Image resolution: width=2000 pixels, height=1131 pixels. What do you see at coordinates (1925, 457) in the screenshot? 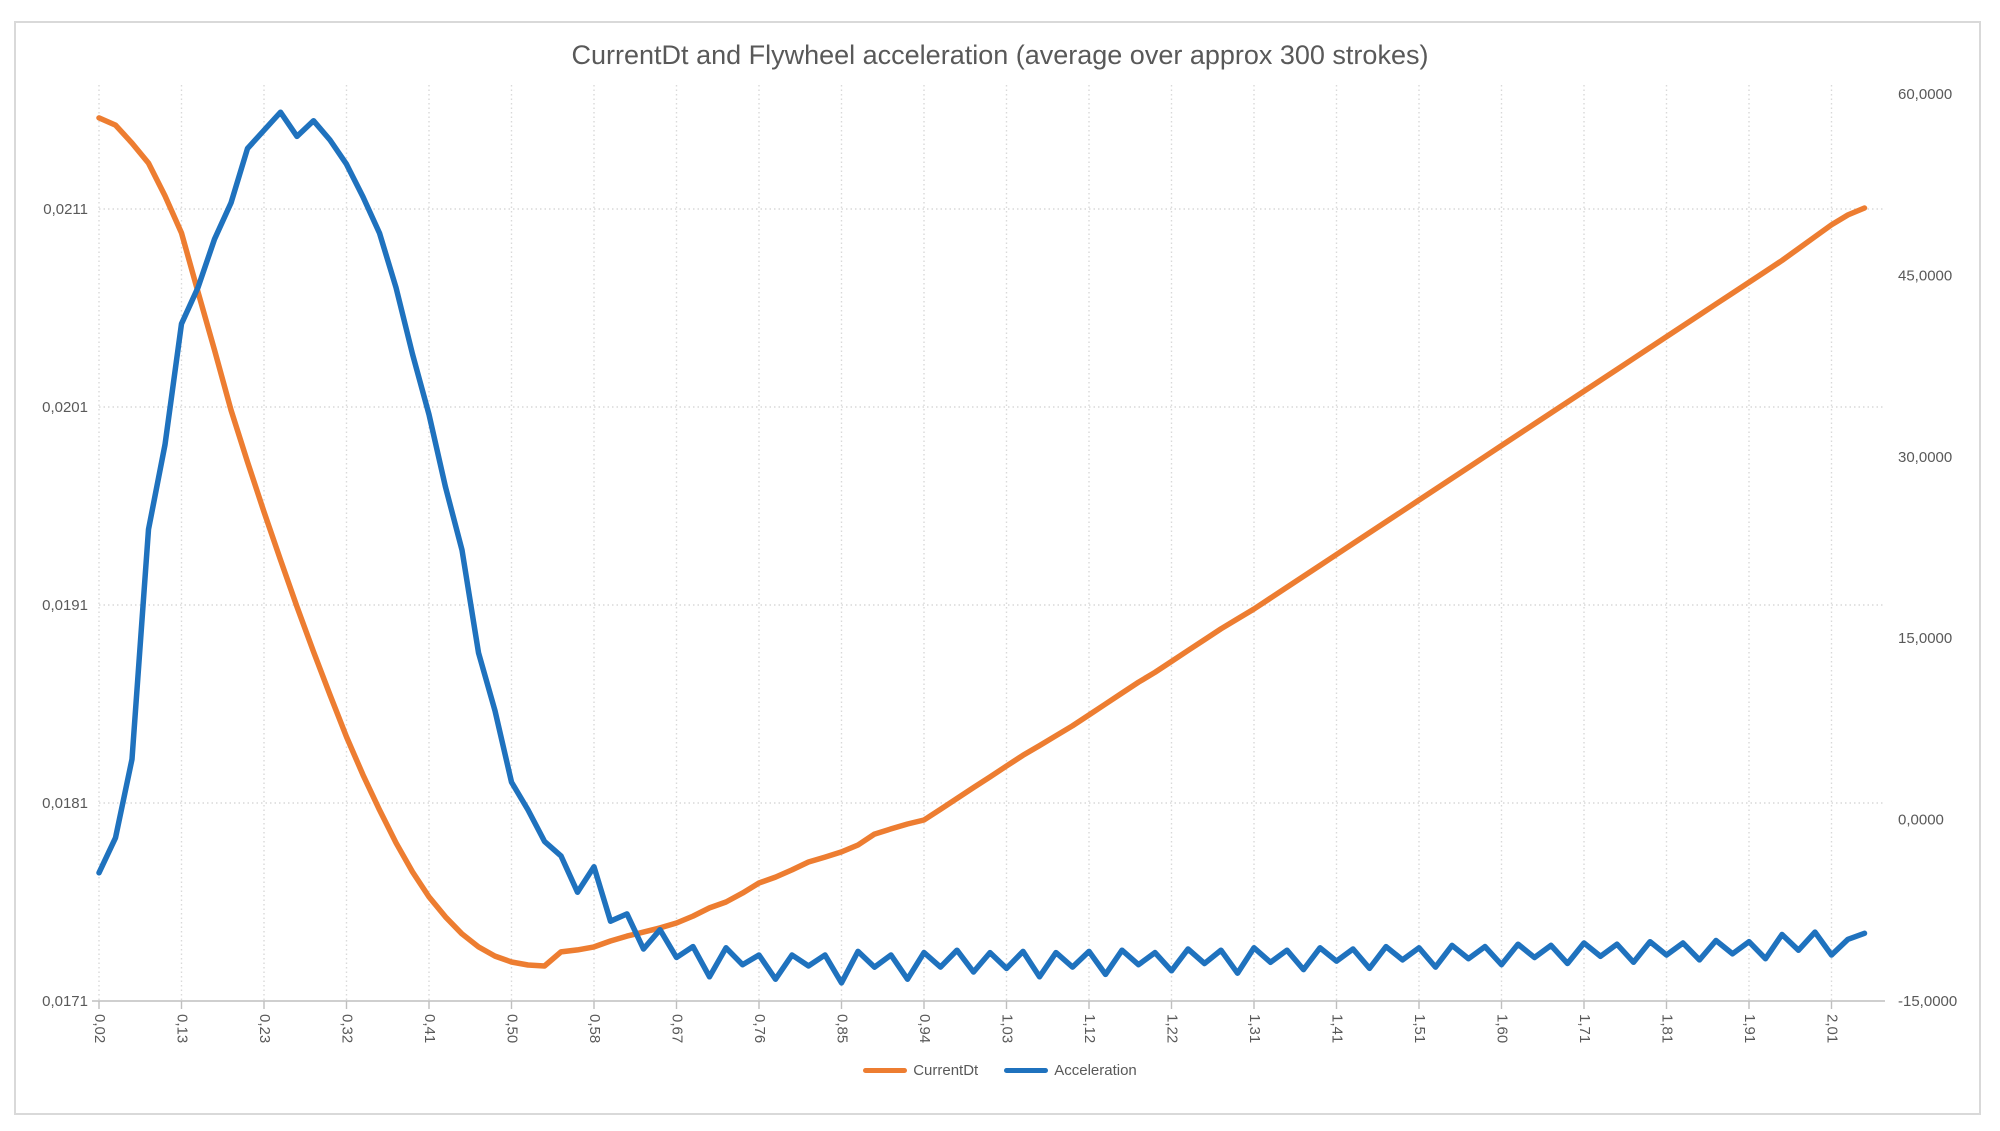
I see `svg-text: 30,0000` at bounding box center [1925, 457].